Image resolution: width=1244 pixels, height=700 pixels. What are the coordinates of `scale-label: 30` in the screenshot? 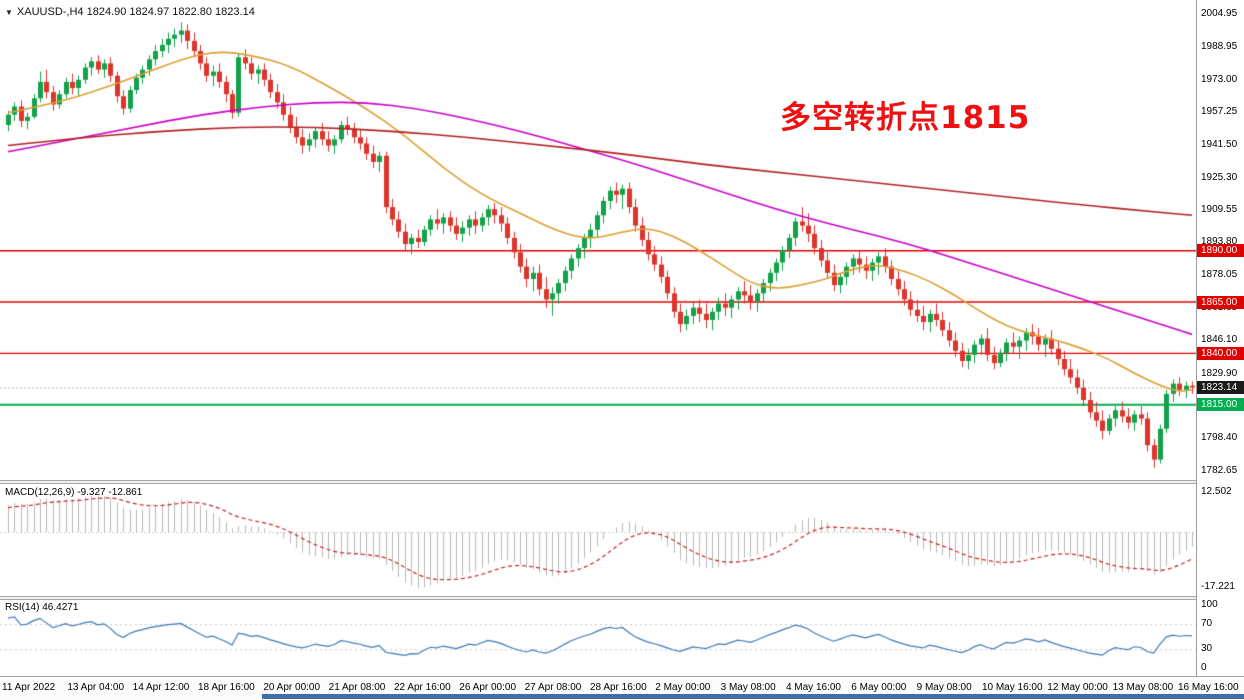 It's located at (1207, 649).